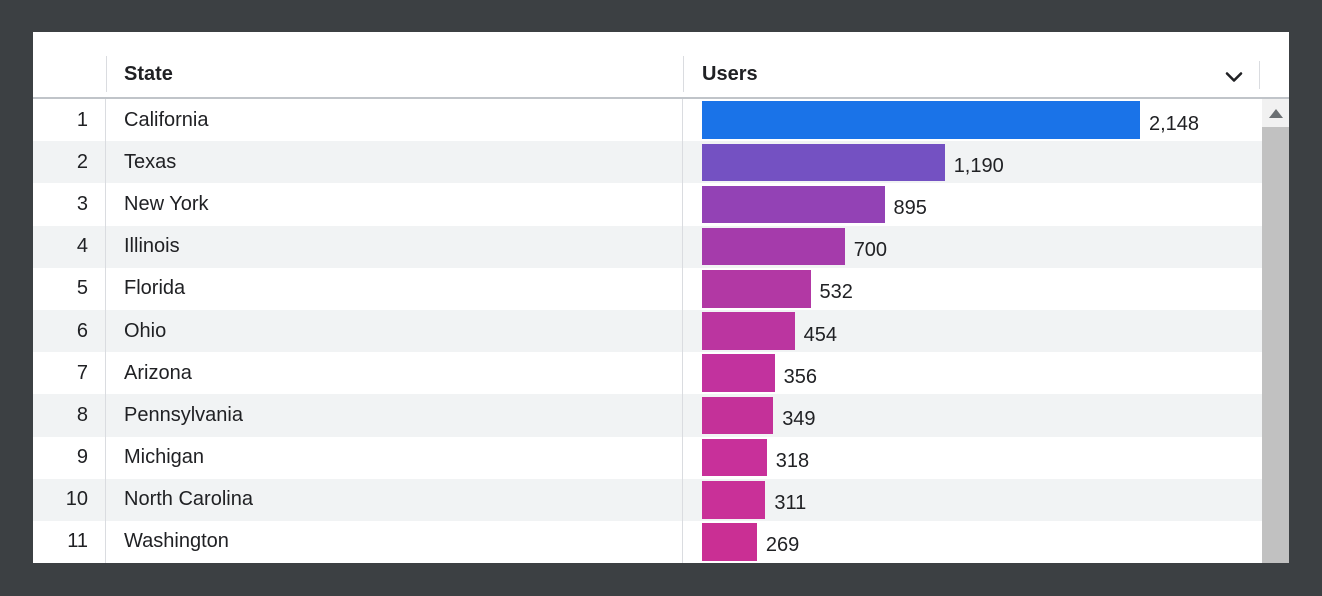 Image resolution: width=1322 pixels, height=596 pixels. Describe the element at coordinates (661, 65) in the screenshot. I see `table-header: State Users` at that location.